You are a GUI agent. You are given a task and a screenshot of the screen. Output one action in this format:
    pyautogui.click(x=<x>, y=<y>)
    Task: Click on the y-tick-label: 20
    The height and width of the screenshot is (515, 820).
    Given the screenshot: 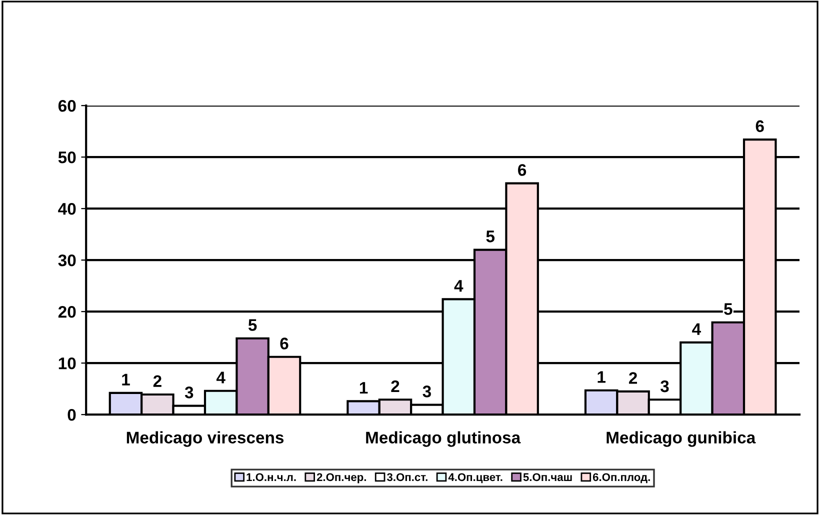 What is the action you would take?
    pyautogui.click(x=67, y=312)
    